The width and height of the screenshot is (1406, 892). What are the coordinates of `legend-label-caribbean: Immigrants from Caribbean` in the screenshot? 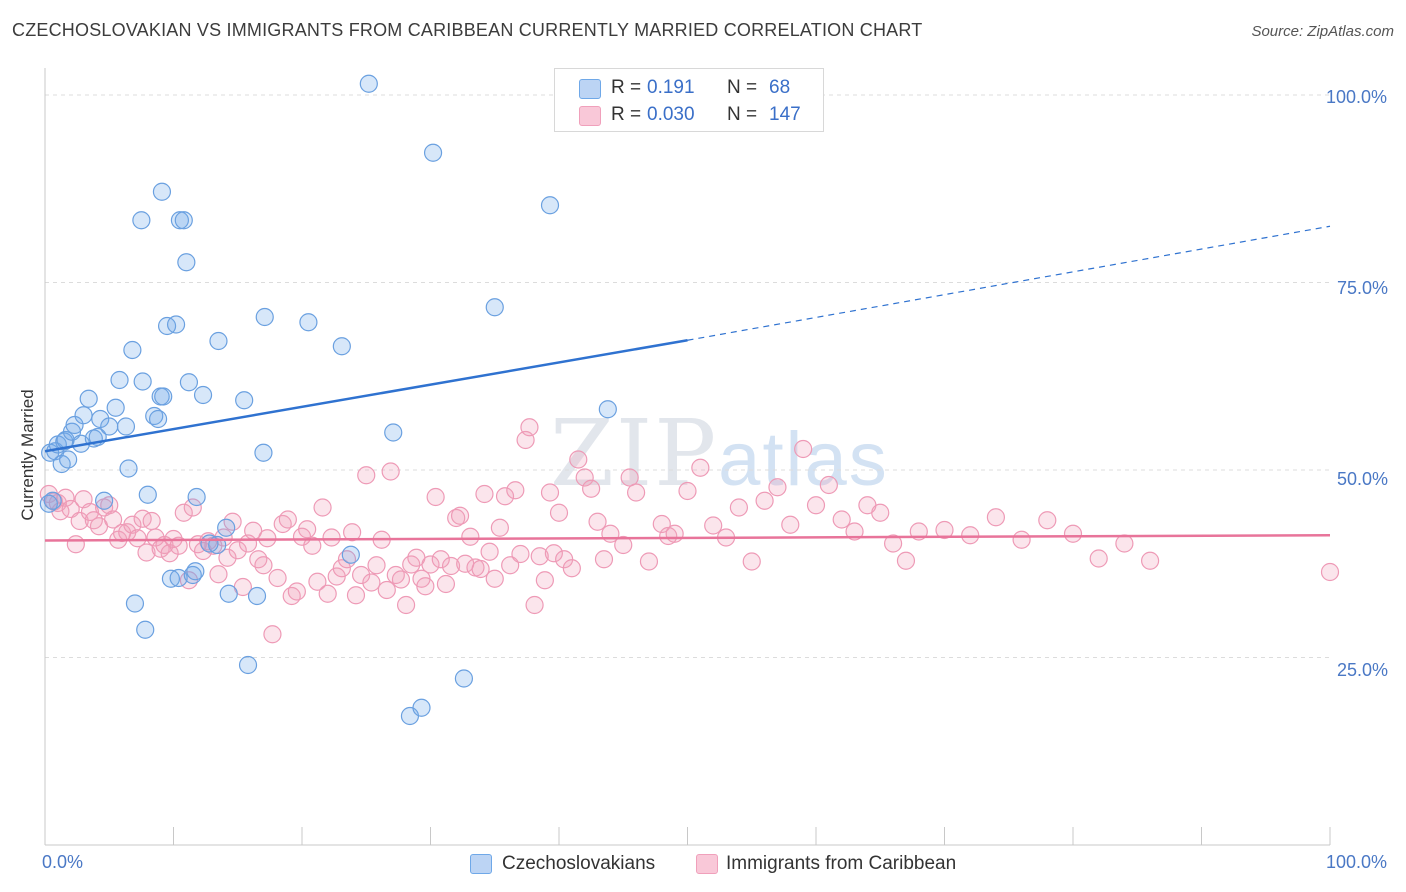 It's located at (841, 863).